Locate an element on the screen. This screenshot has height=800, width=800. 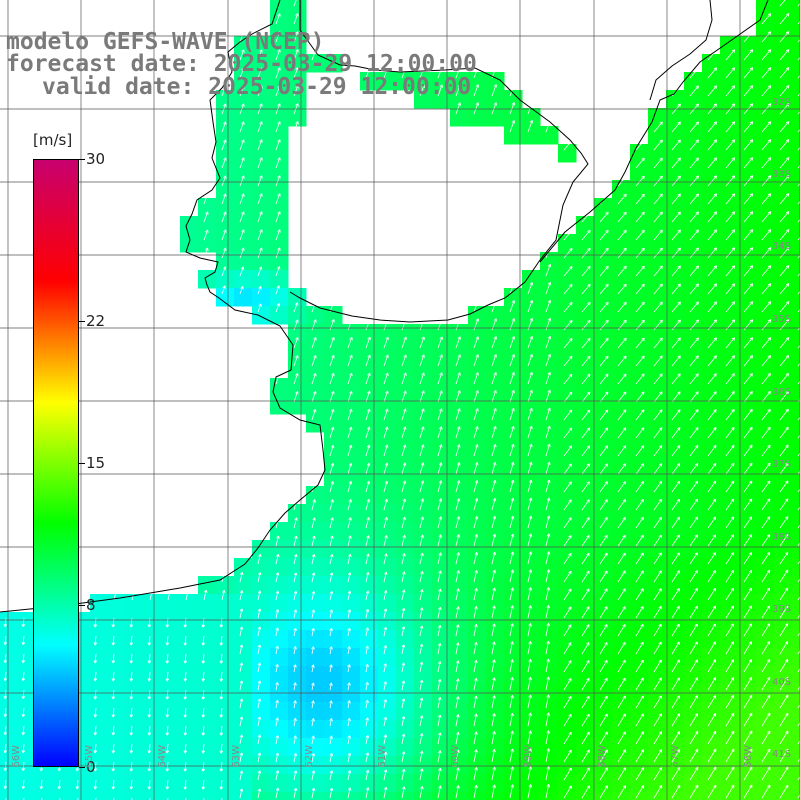
colorbar-tick-mark is located at coordinates (82, 605).